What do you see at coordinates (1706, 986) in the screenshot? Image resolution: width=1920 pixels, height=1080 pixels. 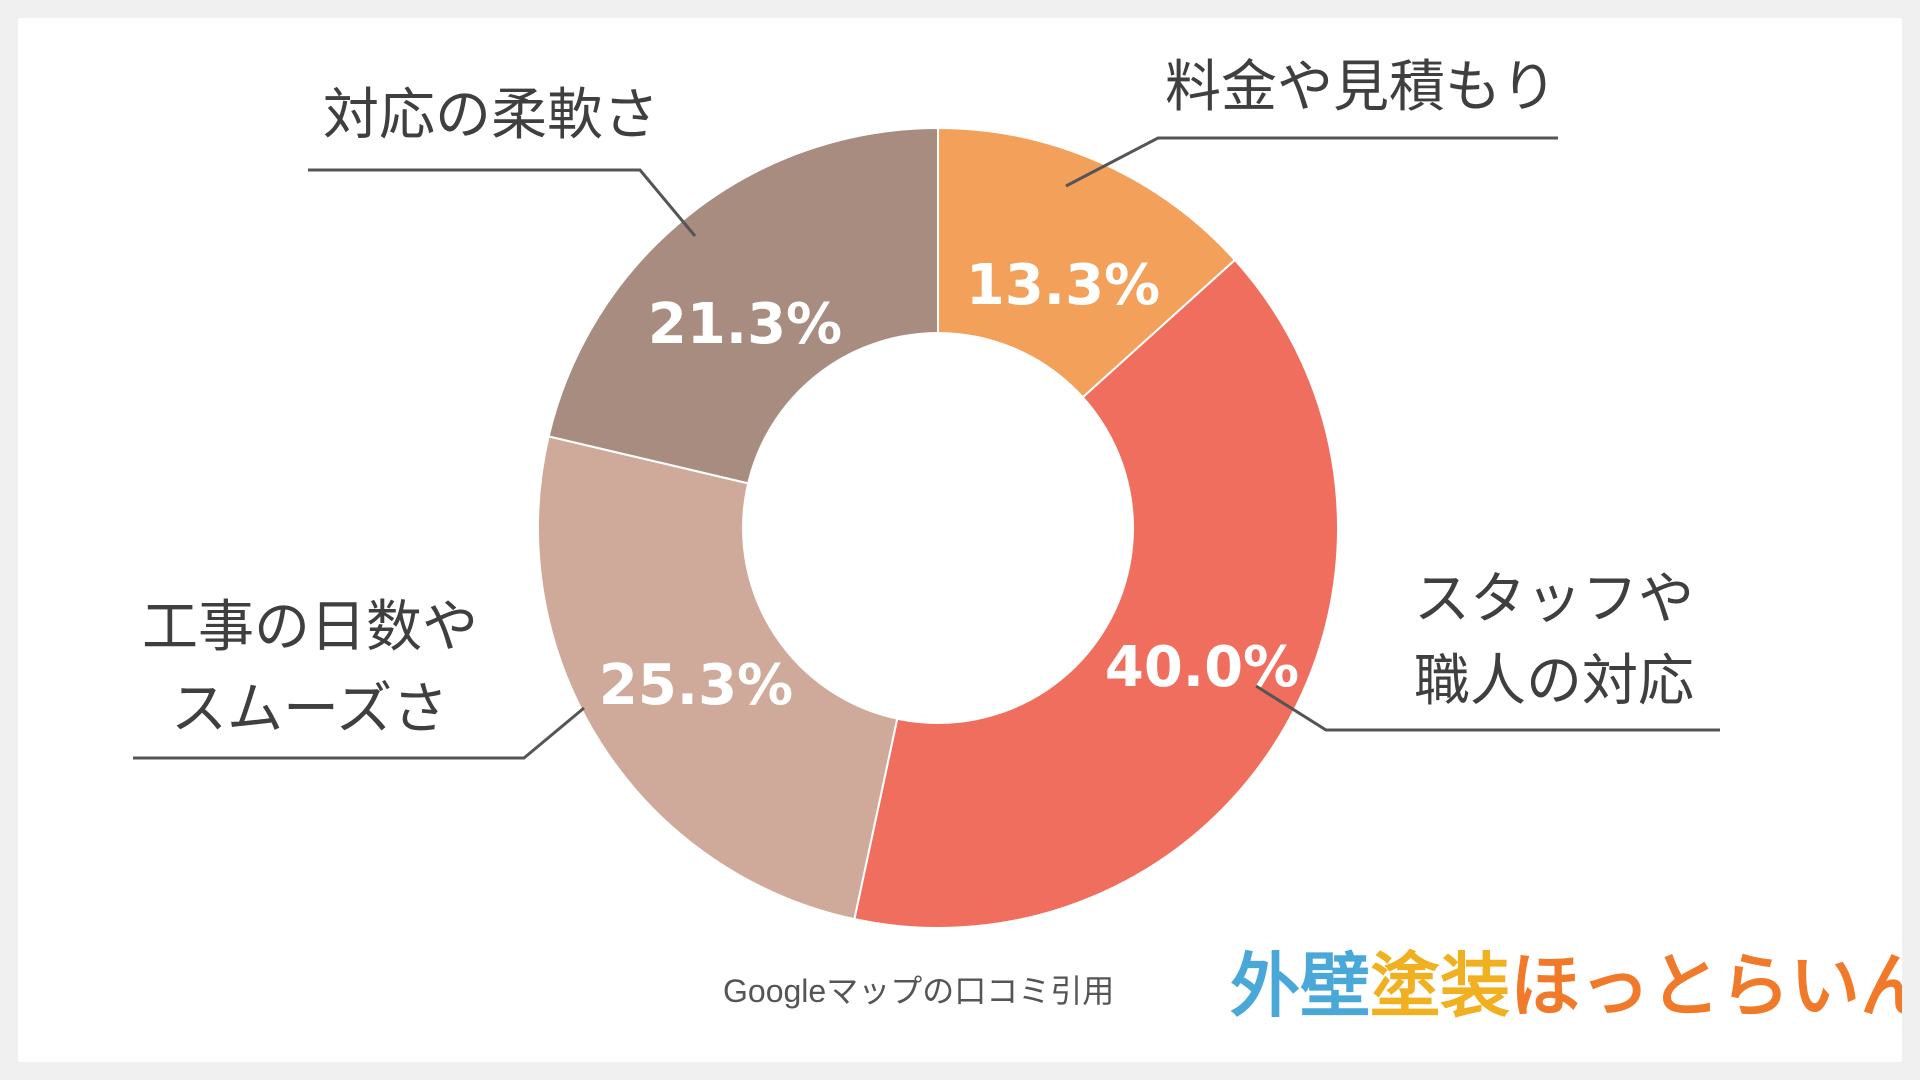 I see `brand-logo-part-3: ほっとらいん` at bounding box center [1706, 986].